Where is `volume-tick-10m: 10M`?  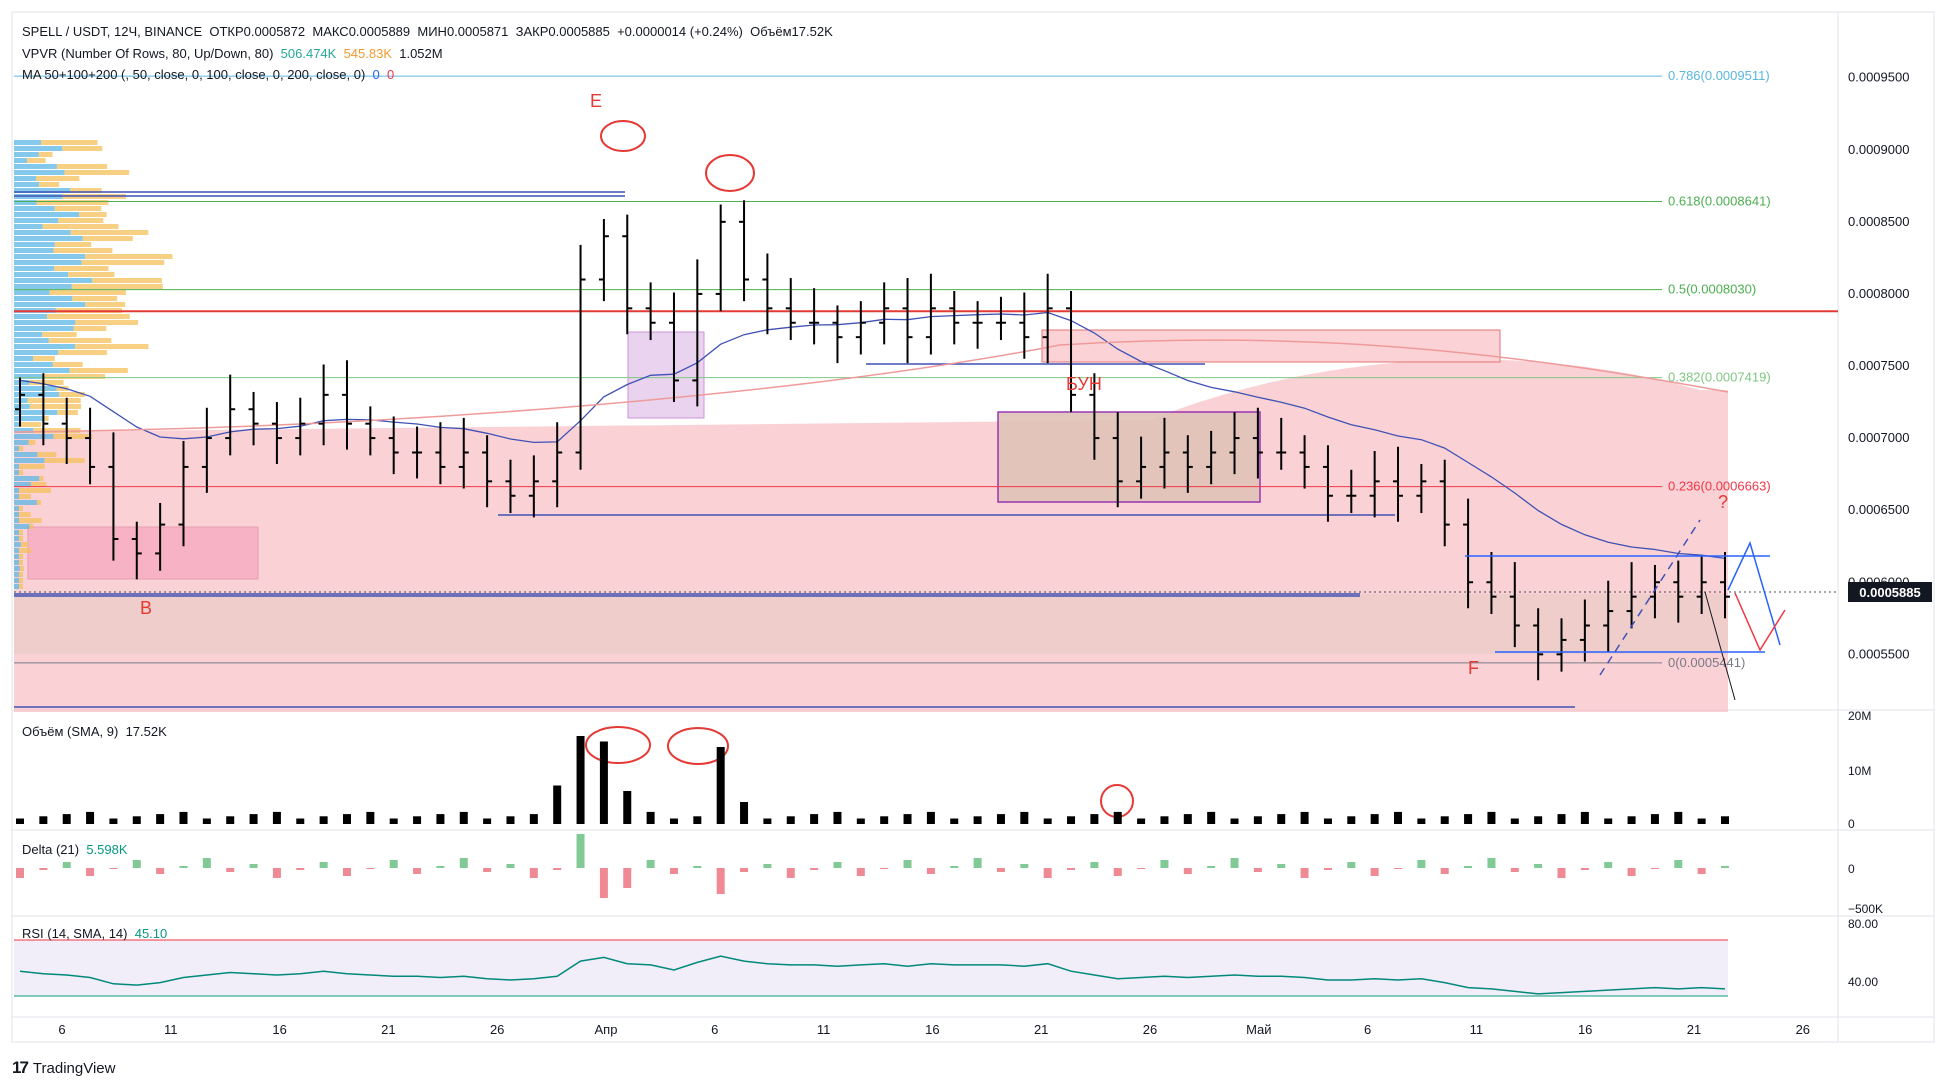
volume-tick-10m: 10M is located at coordinates (1859, 771).